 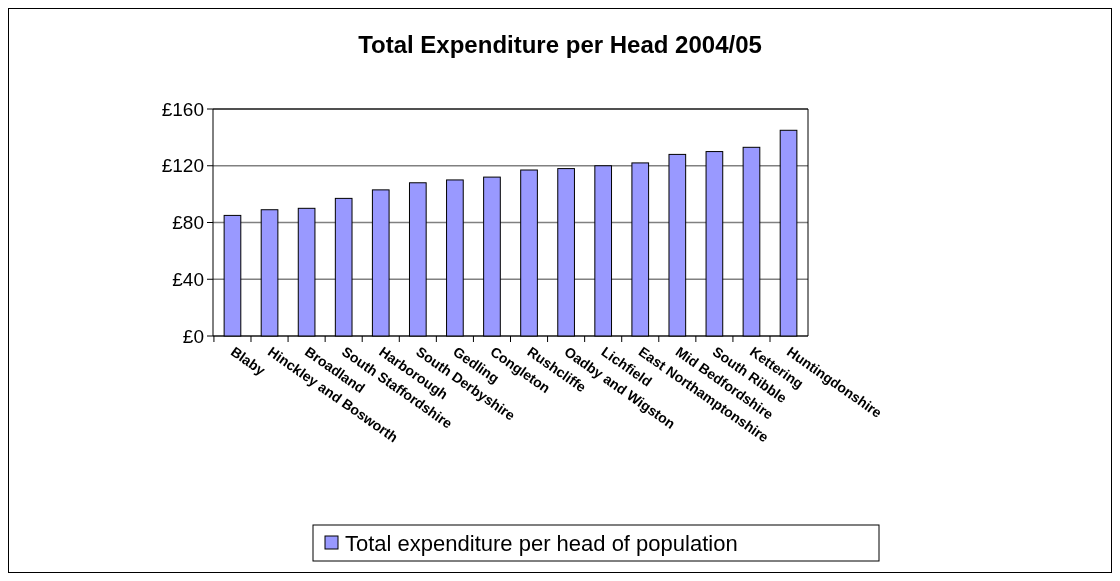 What do you see at coordinates (188, 279) in the screenshot?
I see `y-tick-label: £40` at bounding box center [188, 279].